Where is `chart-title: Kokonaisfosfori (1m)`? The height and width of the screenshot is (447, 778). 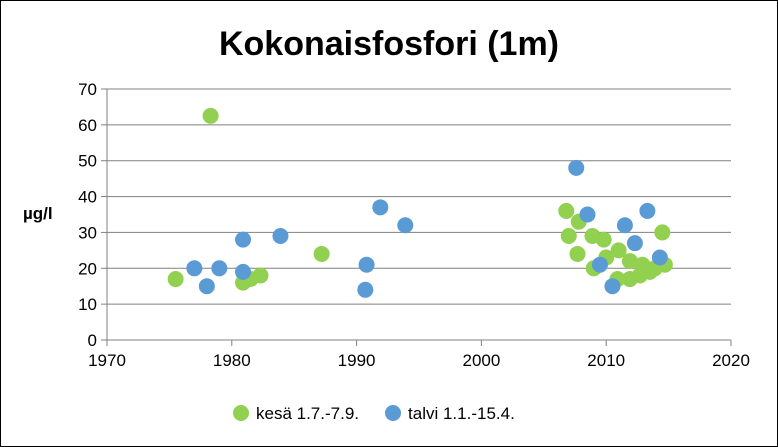 chart-title: Kokonaisfosfori (1m) is located at coordinates (389, 44).